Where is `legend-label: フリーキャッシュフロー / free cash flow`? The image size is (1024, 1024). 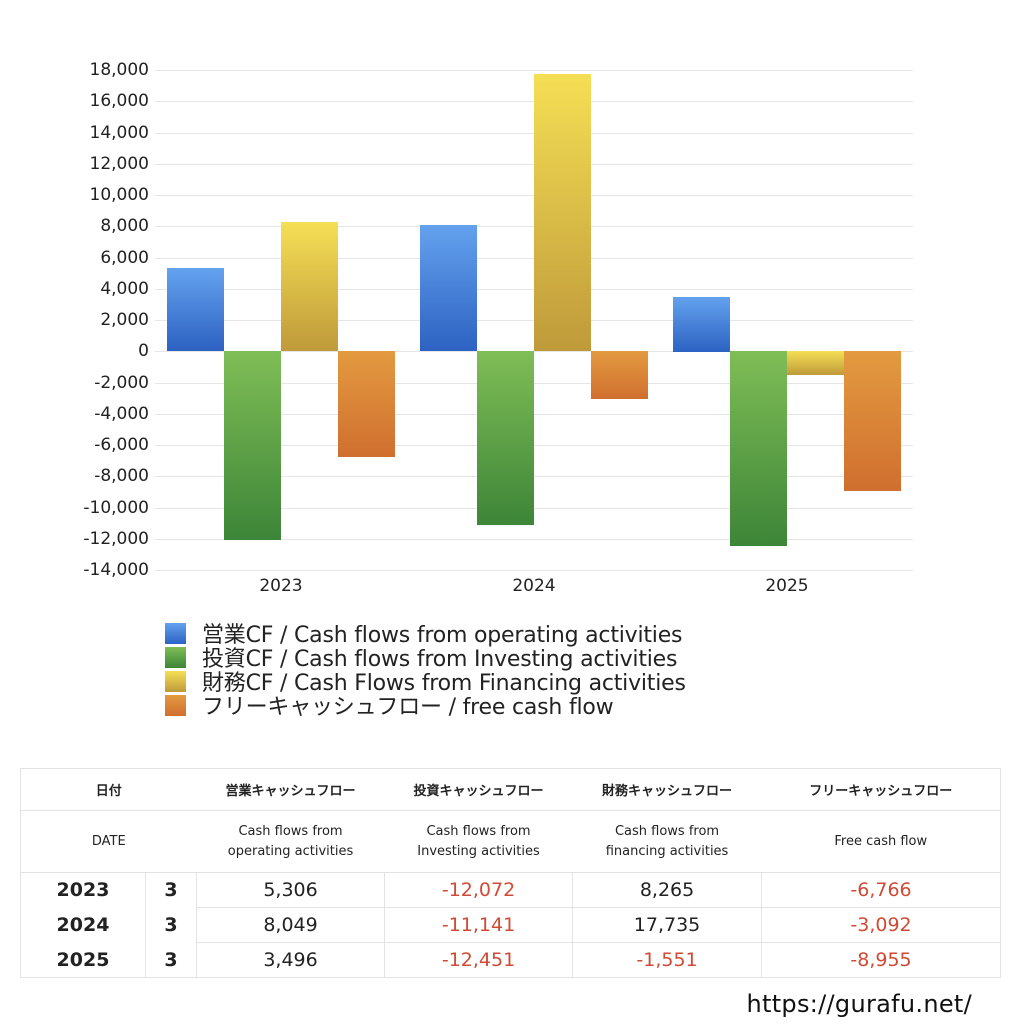
legend-label: フリーキャッシュフロー / free cash flow is located at coordinates (408, 707).